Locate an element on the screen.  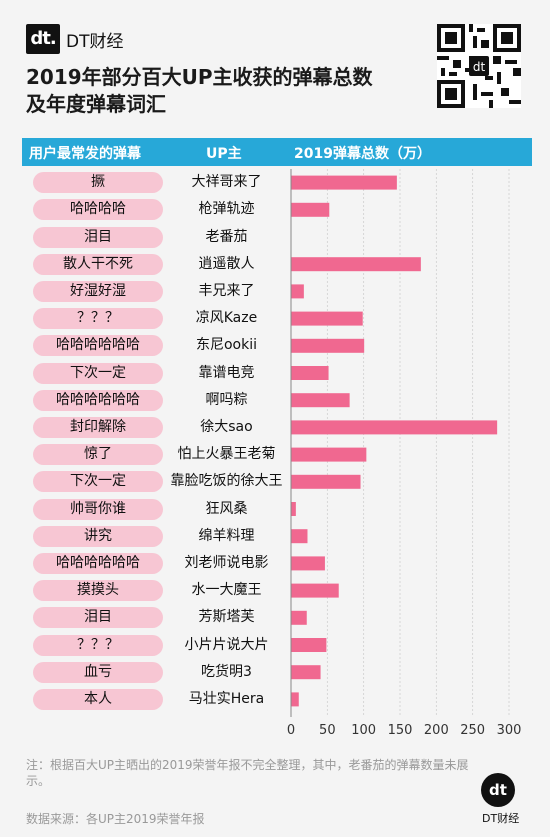
up-name: 小片片说大片 is located at coordinates (226, 644).